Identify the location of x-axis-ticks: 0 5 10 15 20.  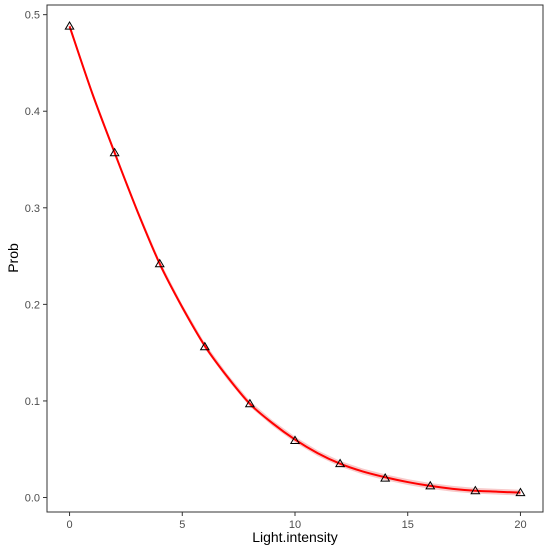
(296, 521).